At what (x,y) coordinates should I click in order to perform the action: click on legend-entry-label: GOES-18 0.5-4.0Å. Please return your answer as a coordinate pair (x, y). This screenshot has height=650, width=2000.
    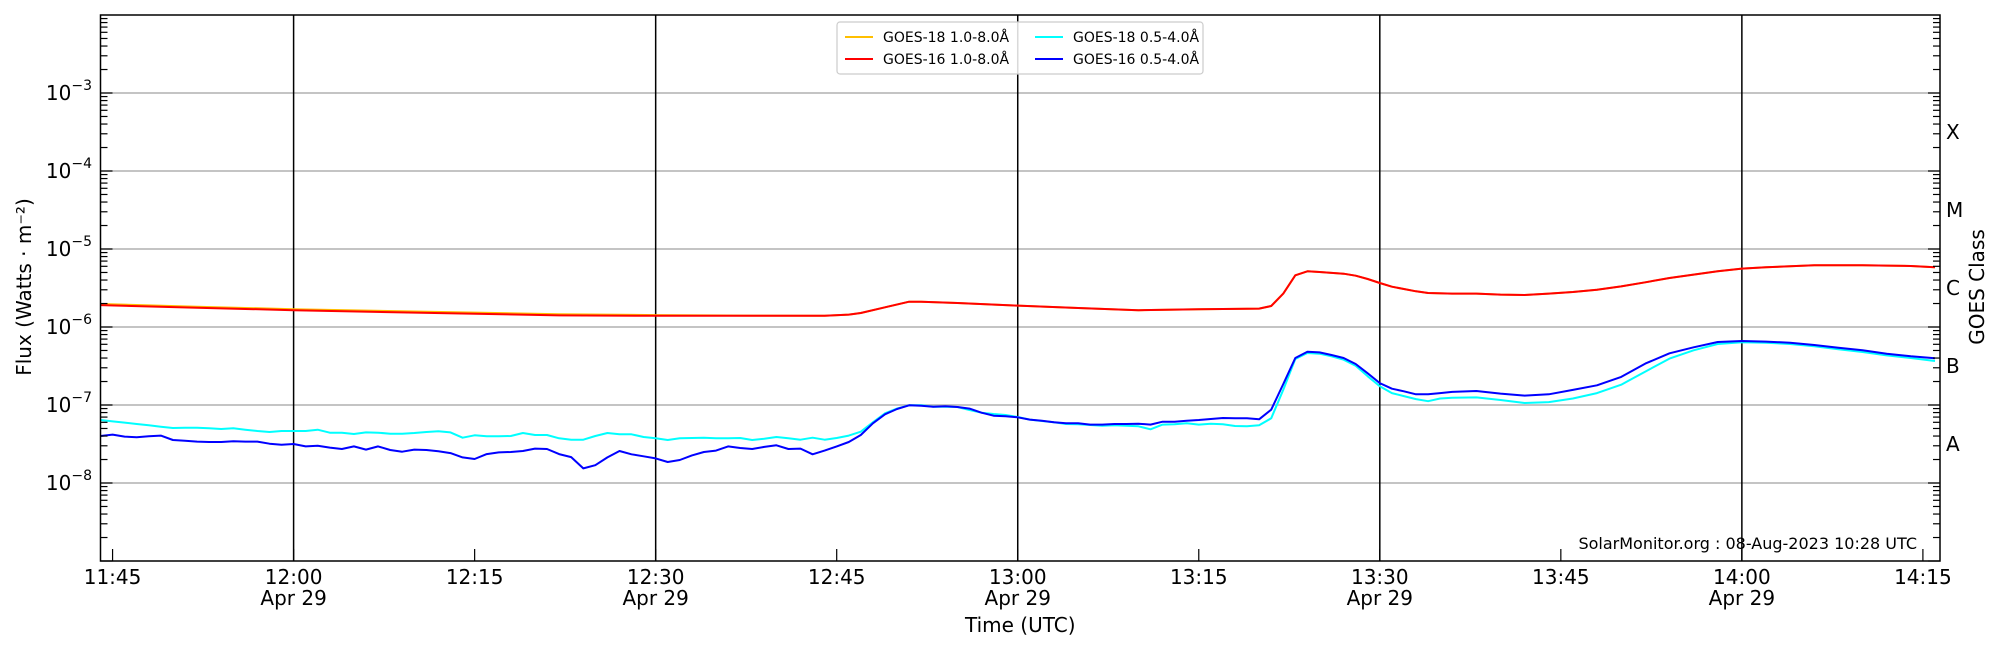
    Looking at the image, I should click on (1136, 37).